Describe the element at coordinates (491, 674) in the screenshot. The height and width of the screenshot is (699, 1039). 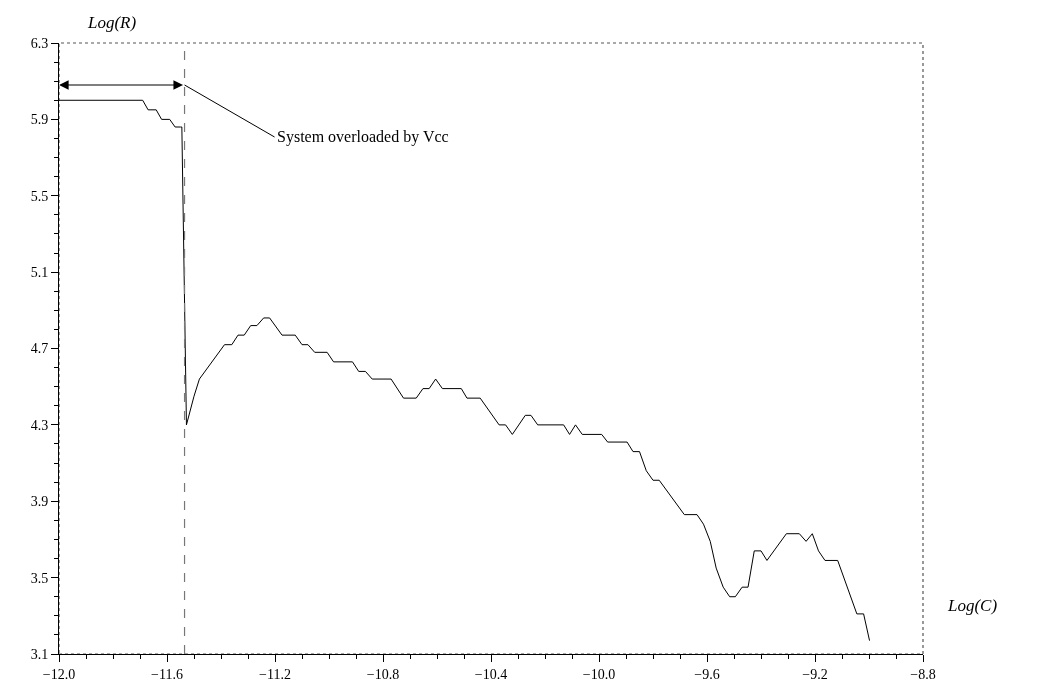
I see `x-tick-label: −10.4` at that location.